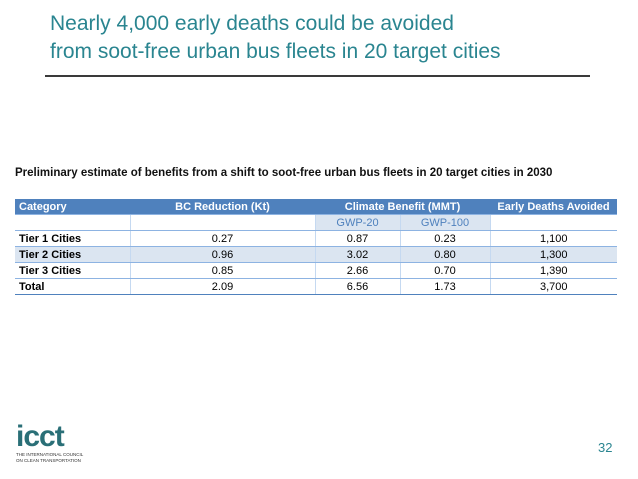 This screenshot has width=638, height=479. What do you see at coordinates (357, 222) in the screenshot?
I see `subheader-cell: GWP-20` at bounding box center [357, 222].